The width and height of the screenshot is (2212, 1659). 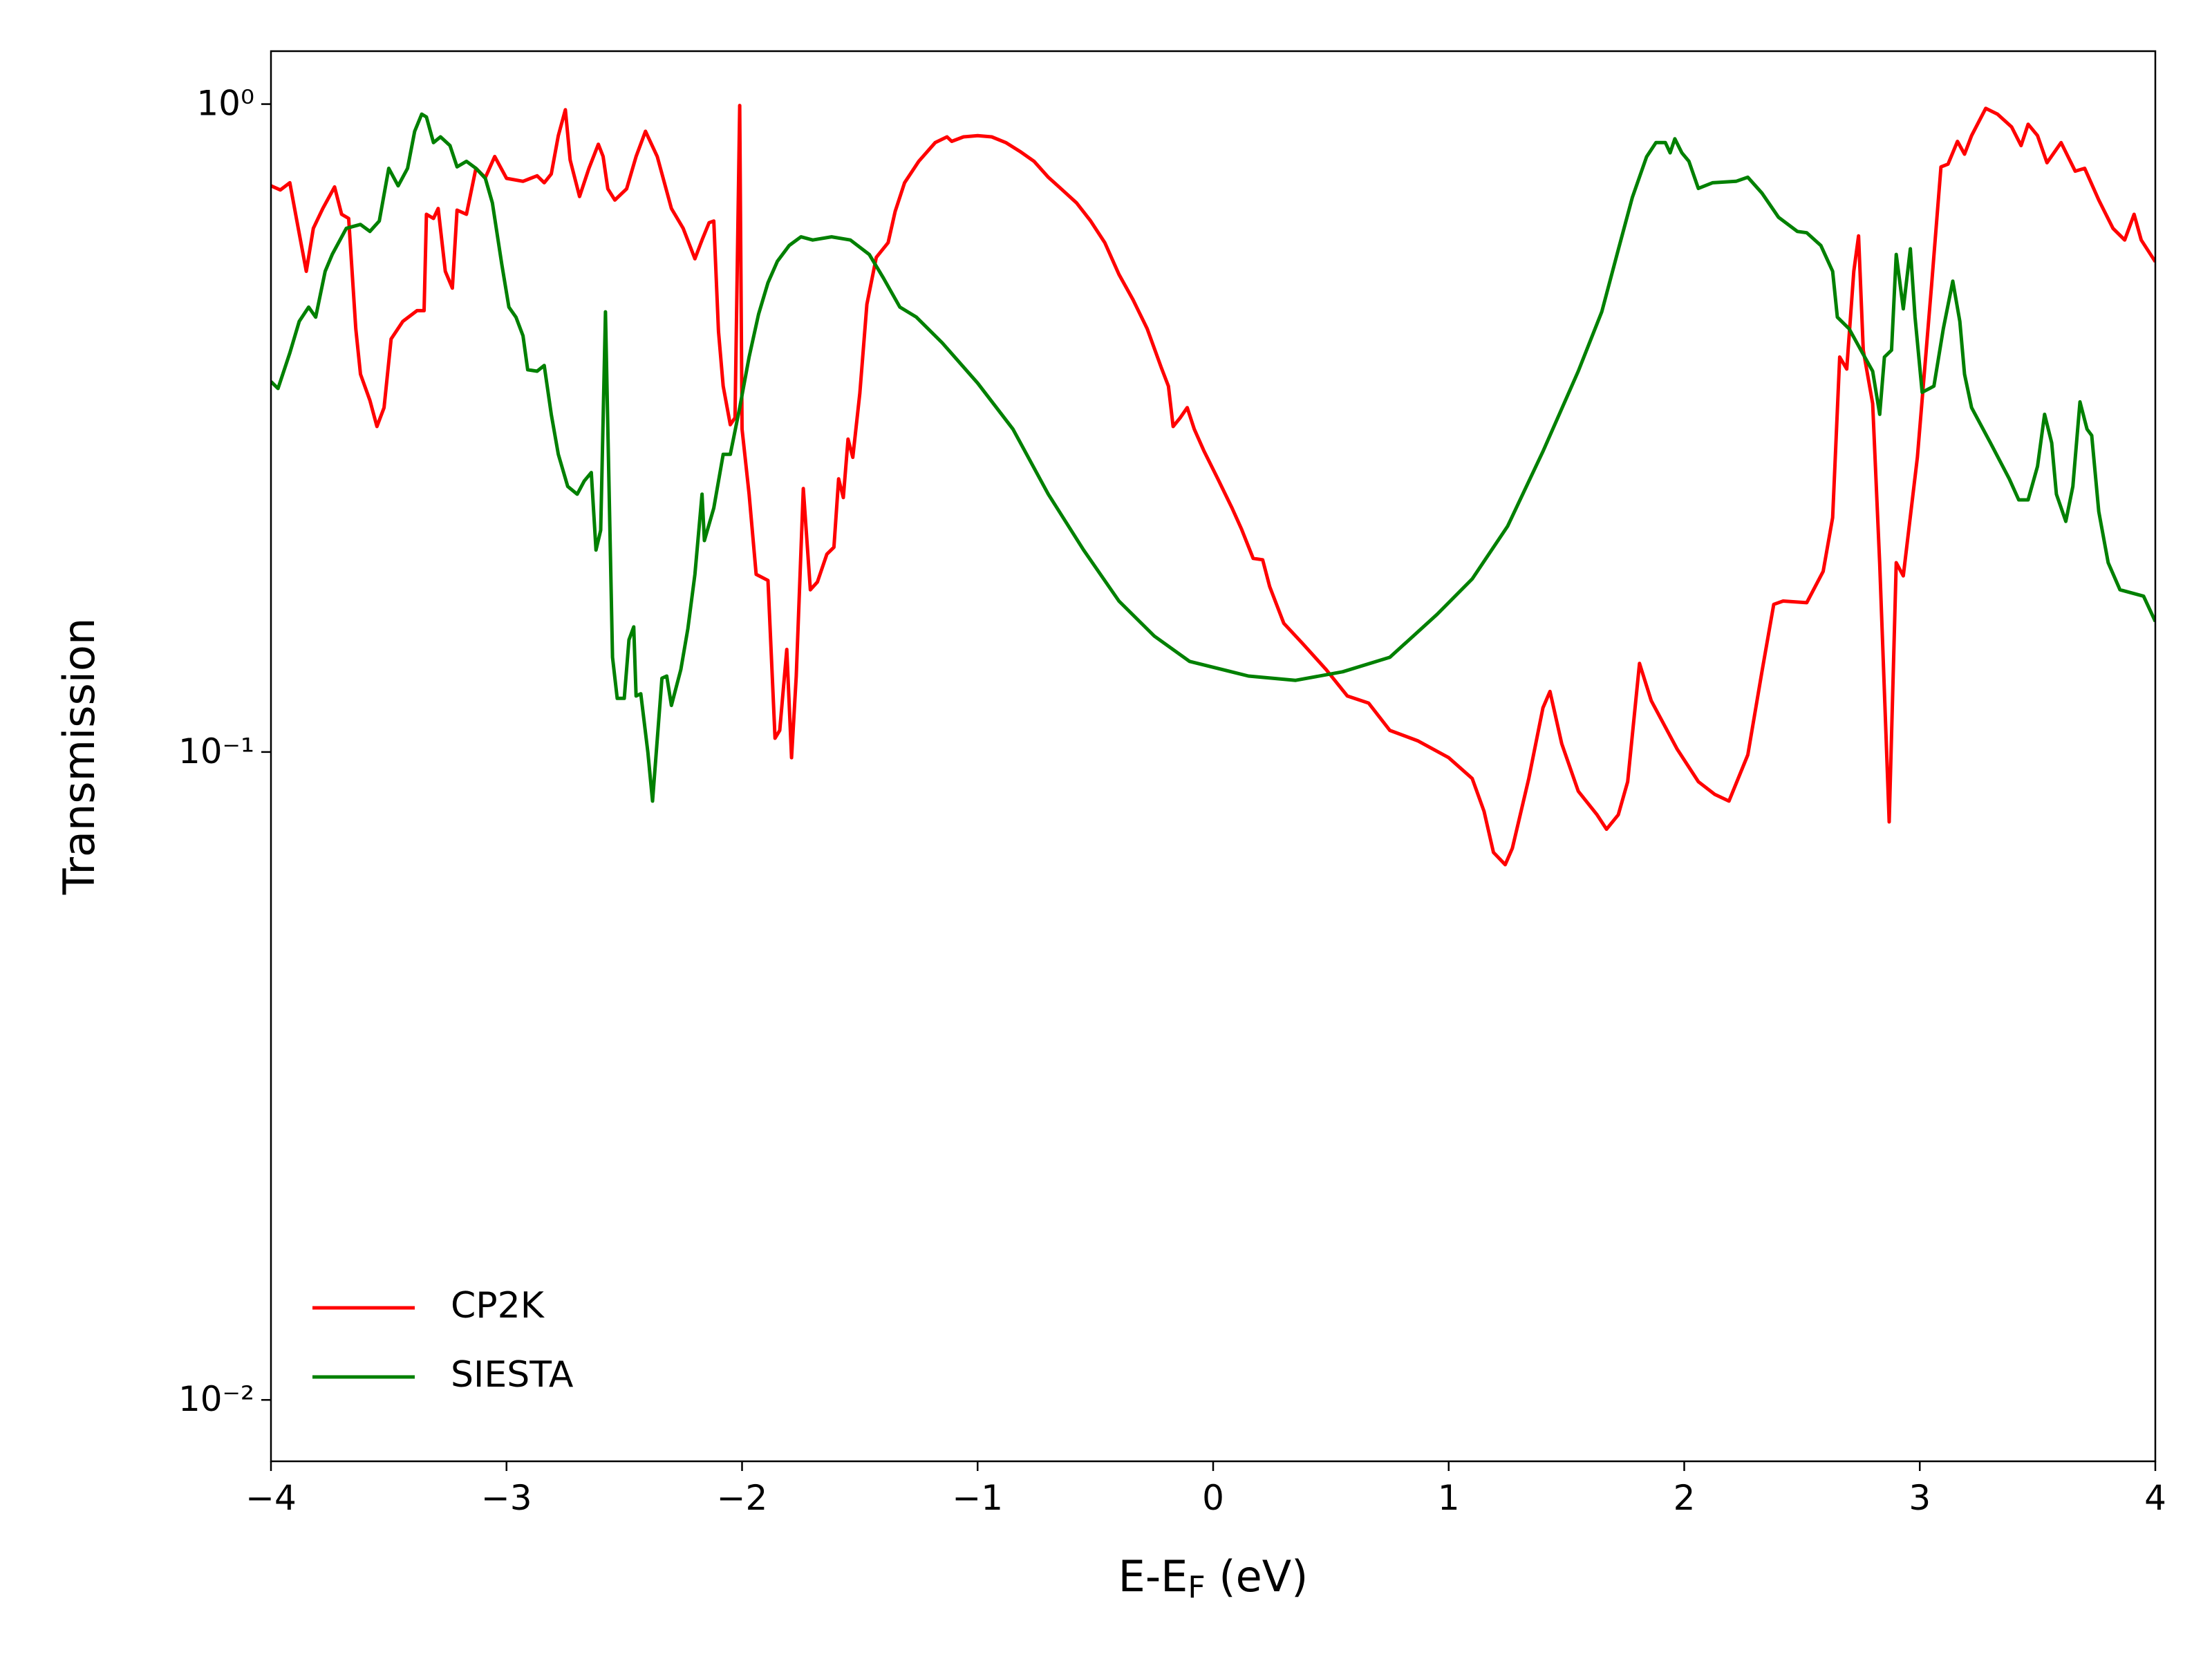 I want to click on y-tick-label: 10⁻¹, so click(x=216, y=751).